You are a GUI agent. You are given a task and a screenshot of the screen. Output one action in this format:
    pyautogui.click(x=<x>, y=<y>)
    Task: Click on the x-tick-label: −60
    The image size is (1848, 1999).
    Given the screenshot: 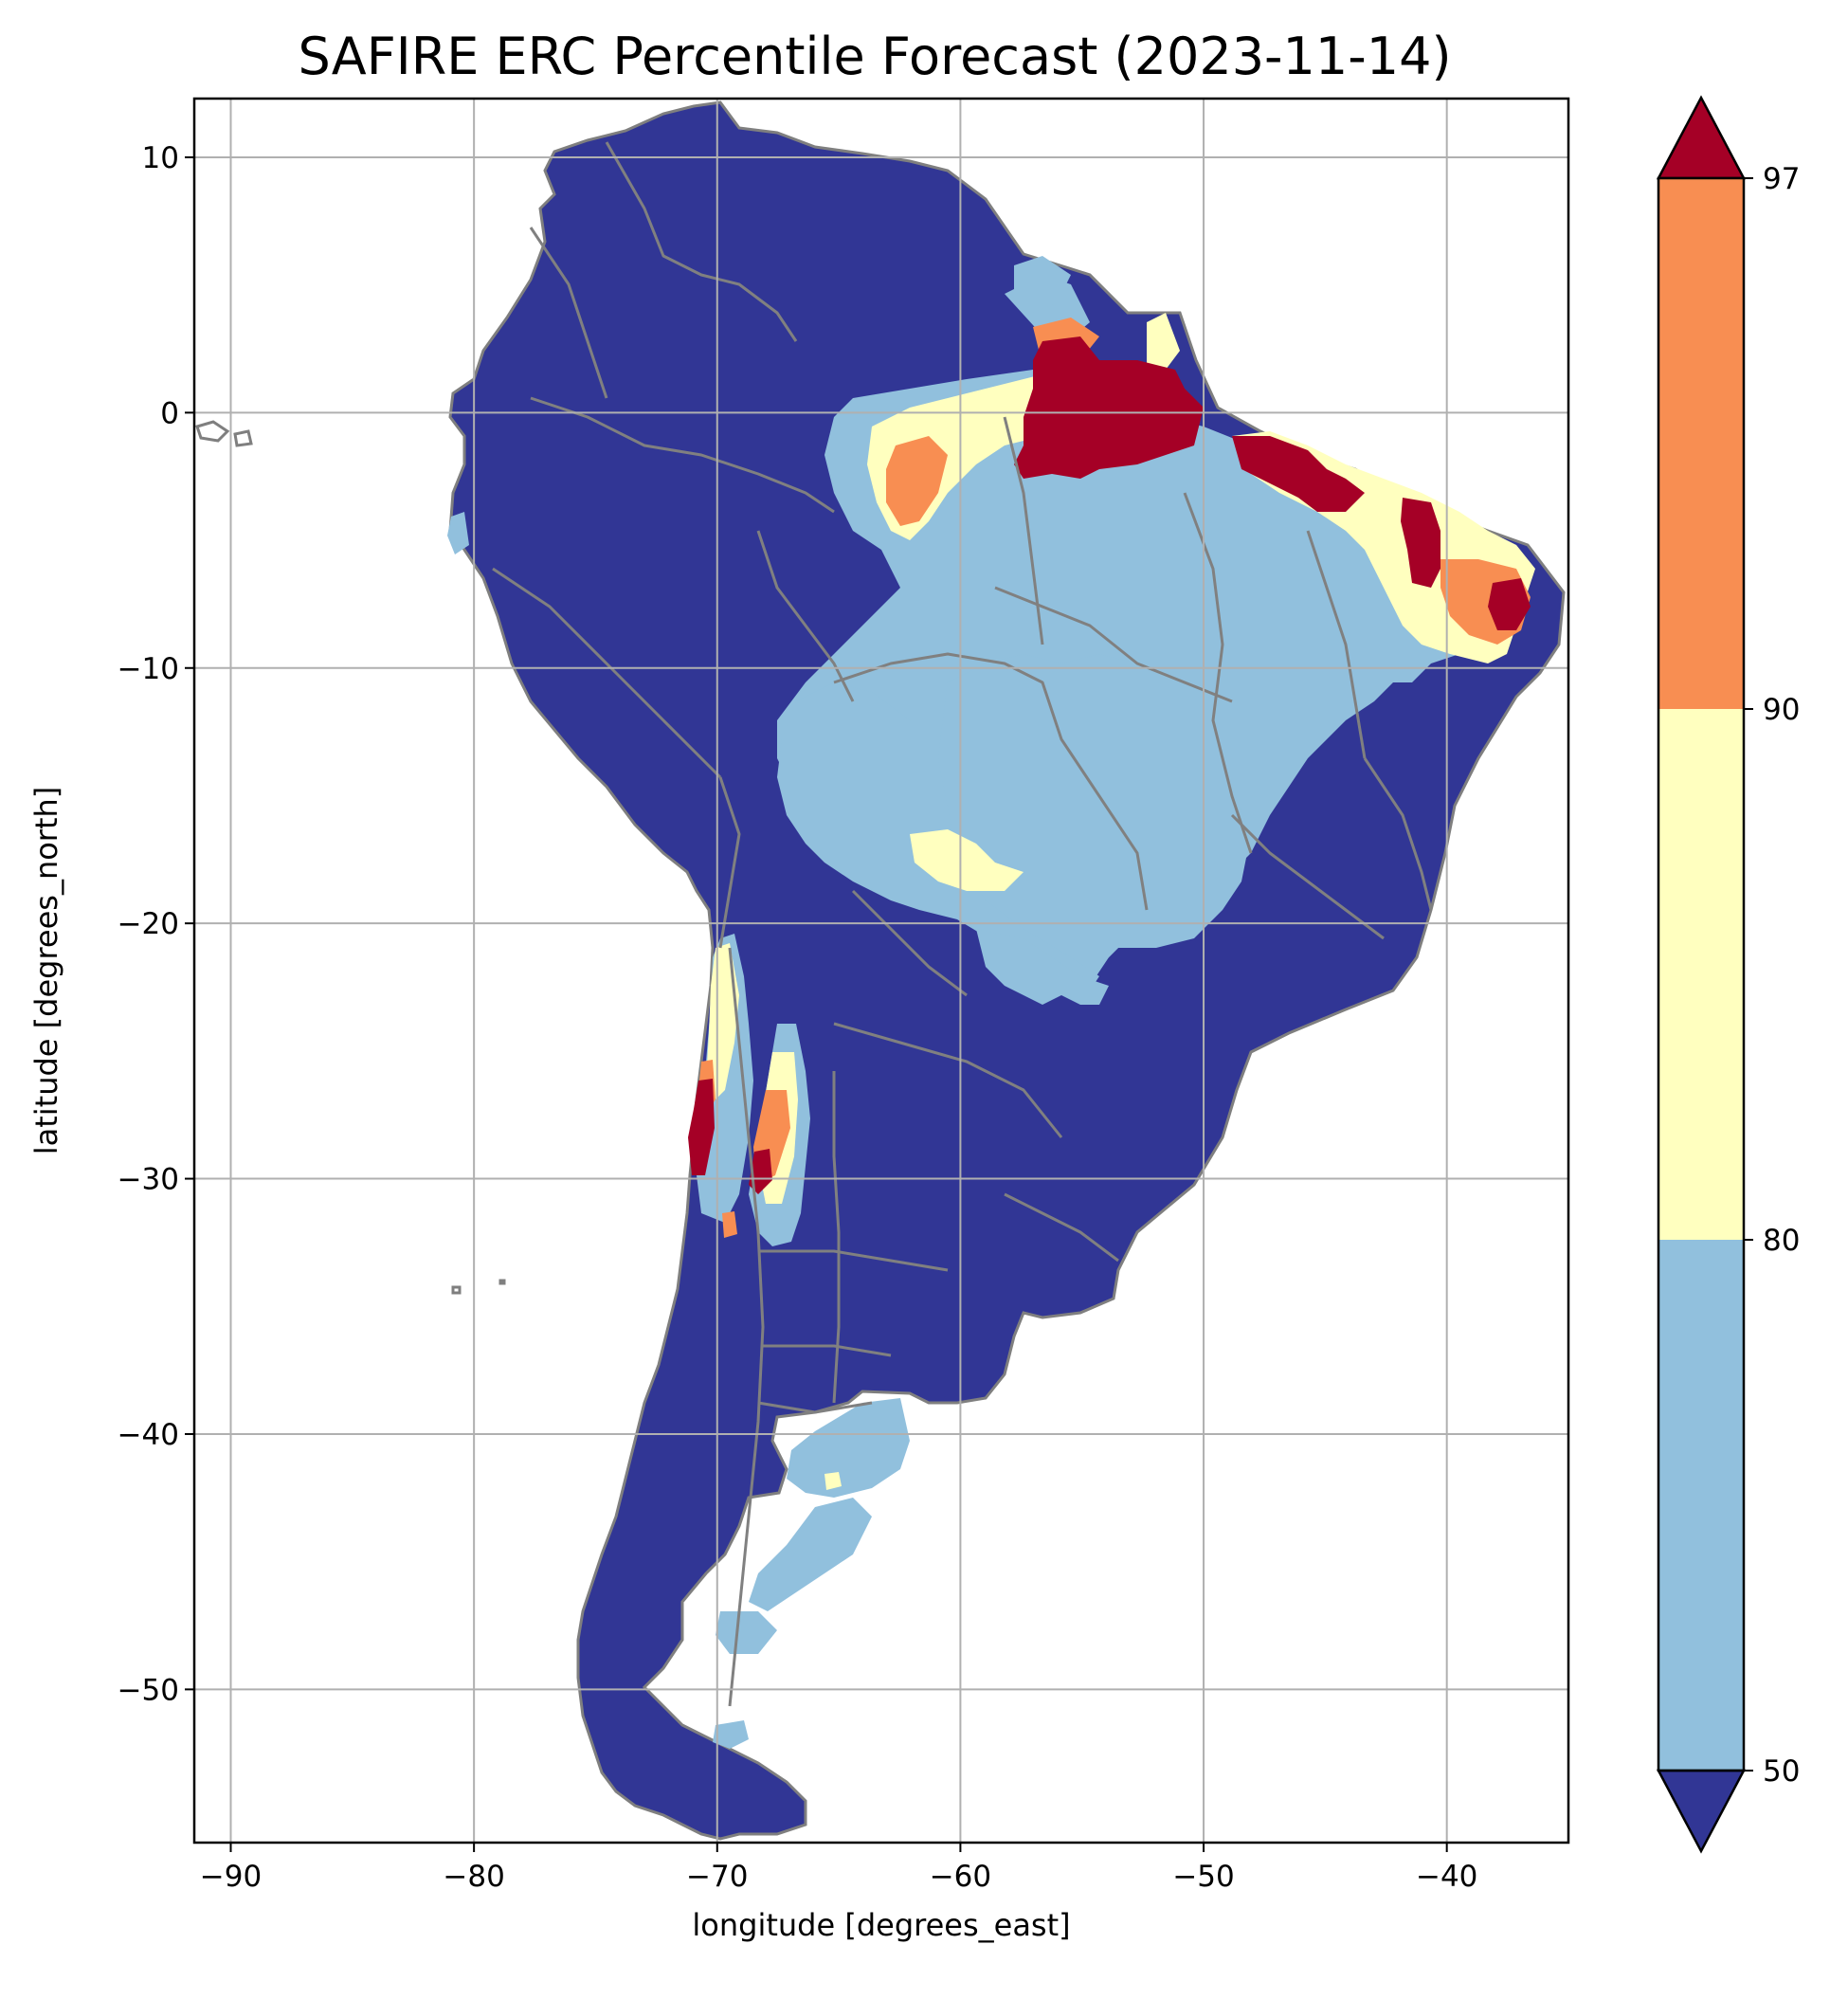 What is the action you would take?
    pyautogui.click(x=961, y=1877)
    